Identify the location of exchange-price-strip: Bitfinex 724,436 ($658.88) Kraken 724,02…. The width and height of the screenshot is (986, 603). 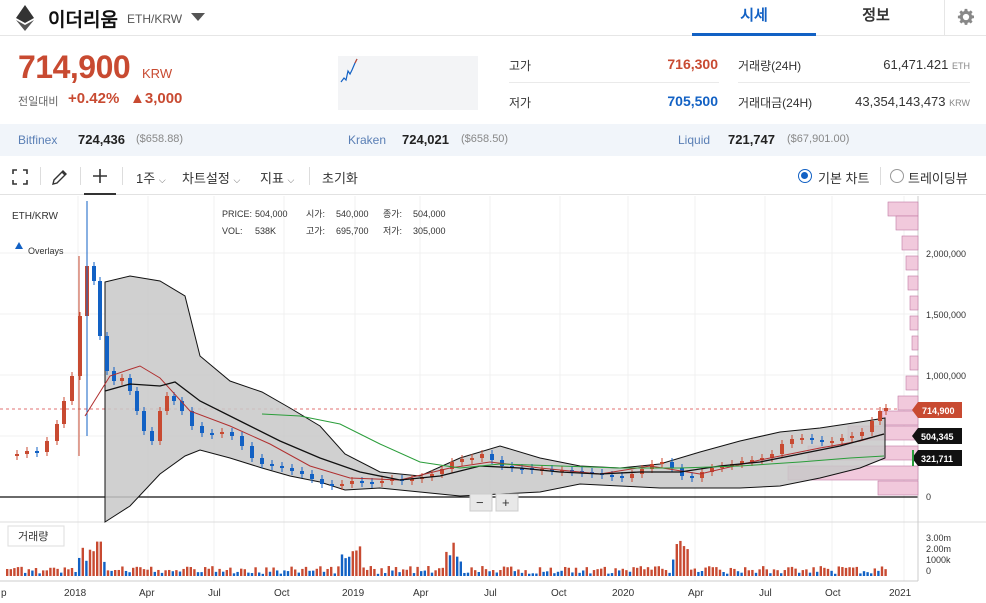
(493, 140).